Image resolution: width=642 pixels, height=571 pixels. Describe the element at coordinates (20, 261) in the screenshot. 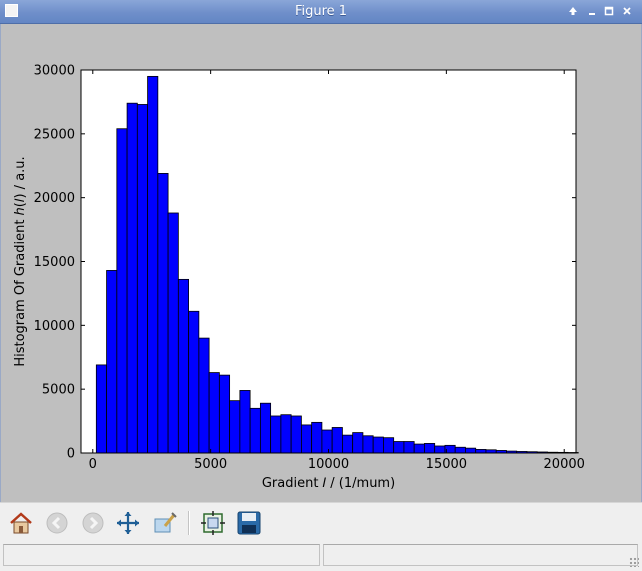

I see `y-axis-label: Histogram Of Gradient ℎ(𝐼) / a.u.` at that location.